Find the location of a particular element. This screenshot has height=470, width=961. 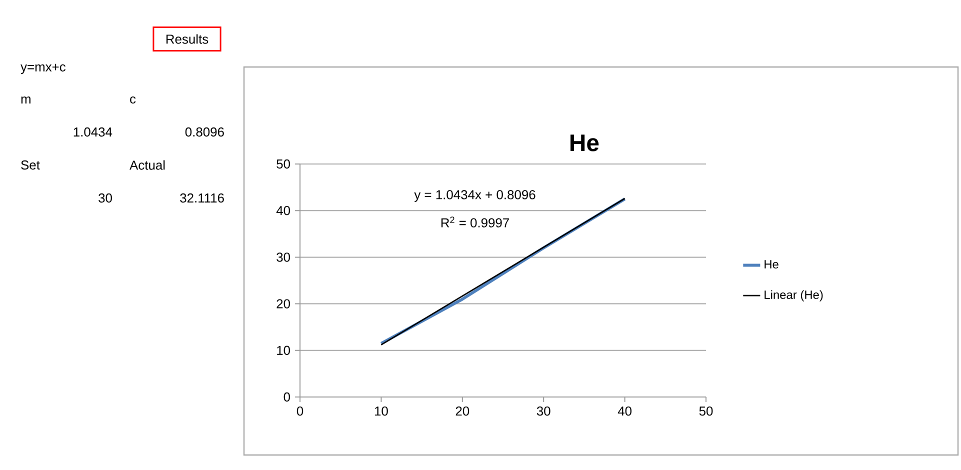

text: 0.8096 is located at coordinates (204, 132).